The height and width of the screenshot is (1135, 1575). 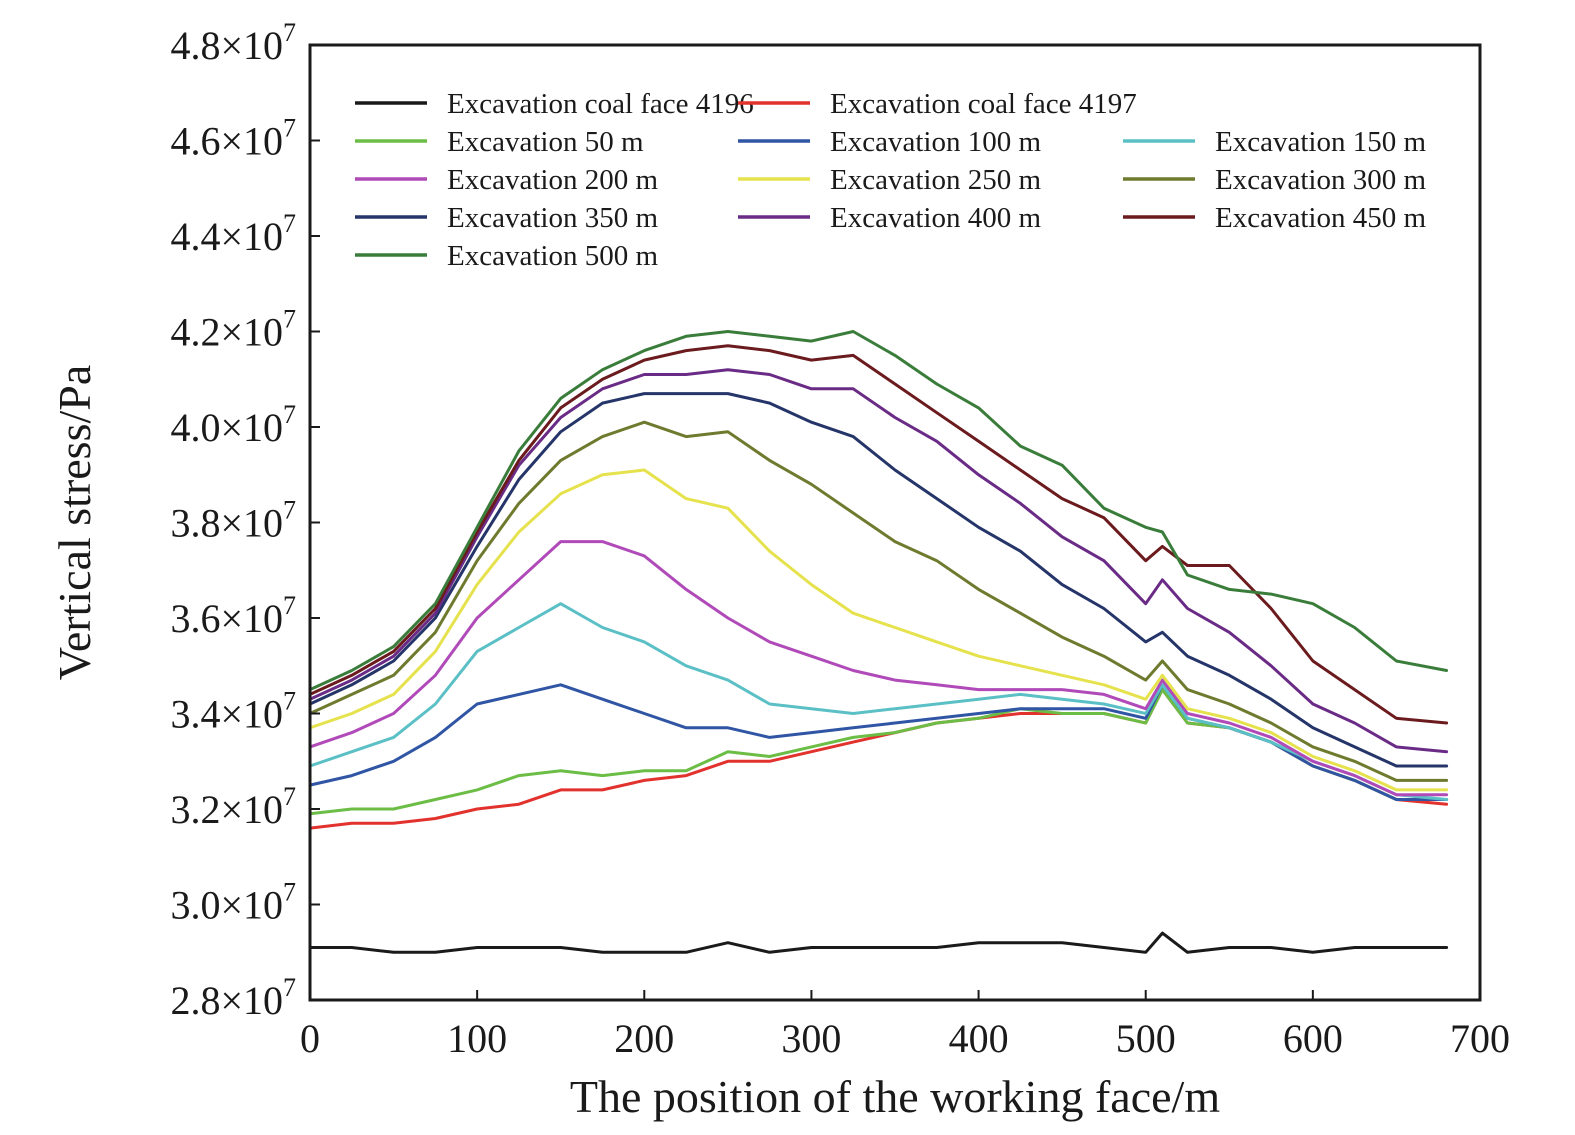 I want to click on legend-item: Excavation 350 m, so click(x=506, y=218).